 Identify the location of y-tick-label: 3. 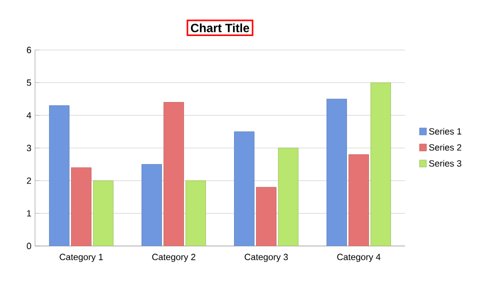
(29, 148).